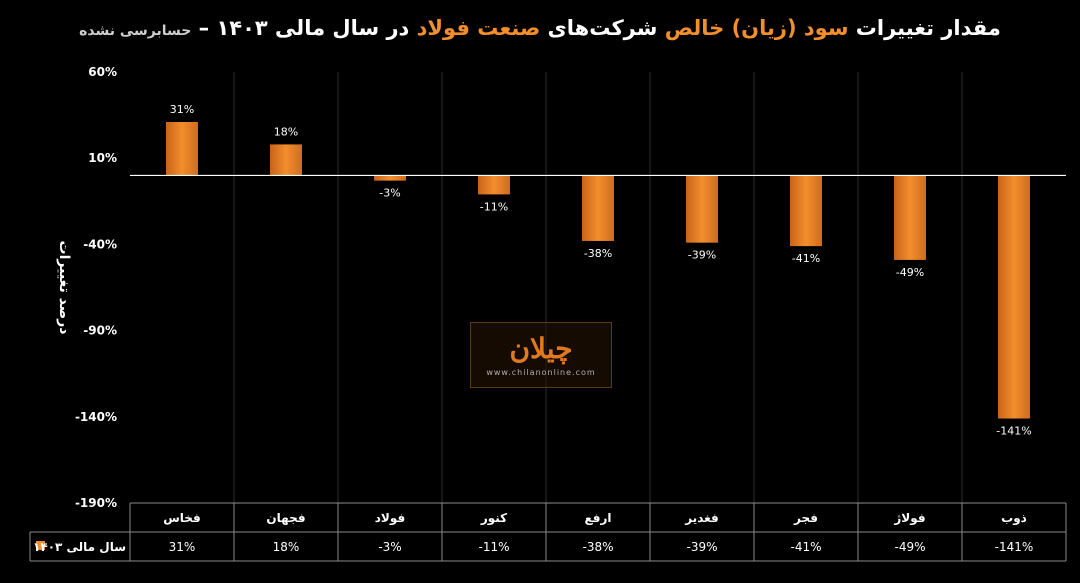 The image size is (1080, 583). Describe the element at coordinates (286, 547) in the screenshot. I see `table-value: 18%` at that location.